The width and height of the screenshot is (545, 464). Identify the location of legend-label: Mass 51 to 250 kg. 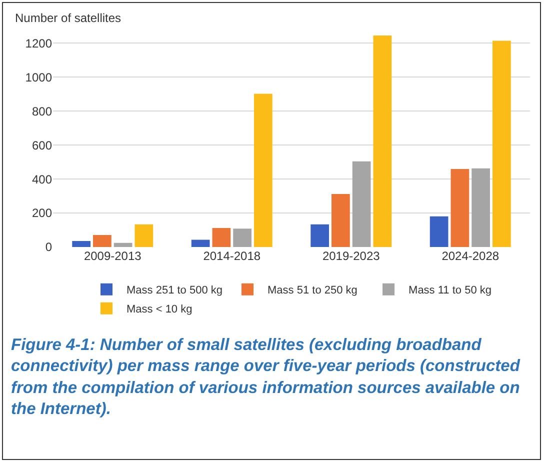
(313, 290).